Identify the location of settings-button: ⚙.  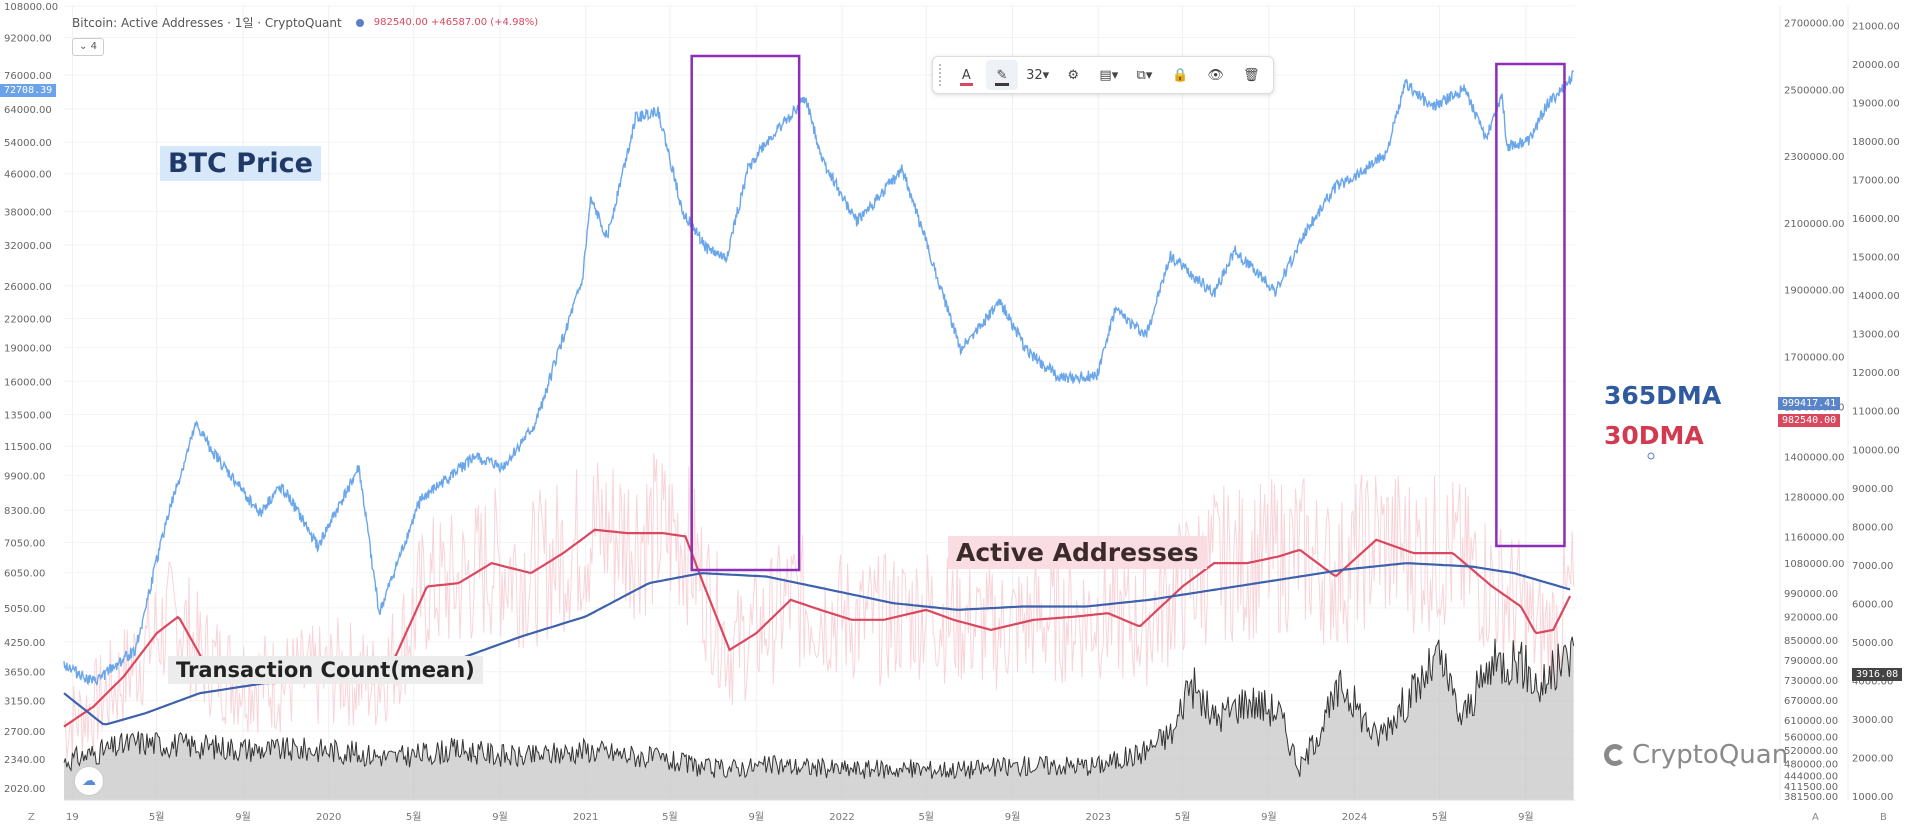
(1073, 75).